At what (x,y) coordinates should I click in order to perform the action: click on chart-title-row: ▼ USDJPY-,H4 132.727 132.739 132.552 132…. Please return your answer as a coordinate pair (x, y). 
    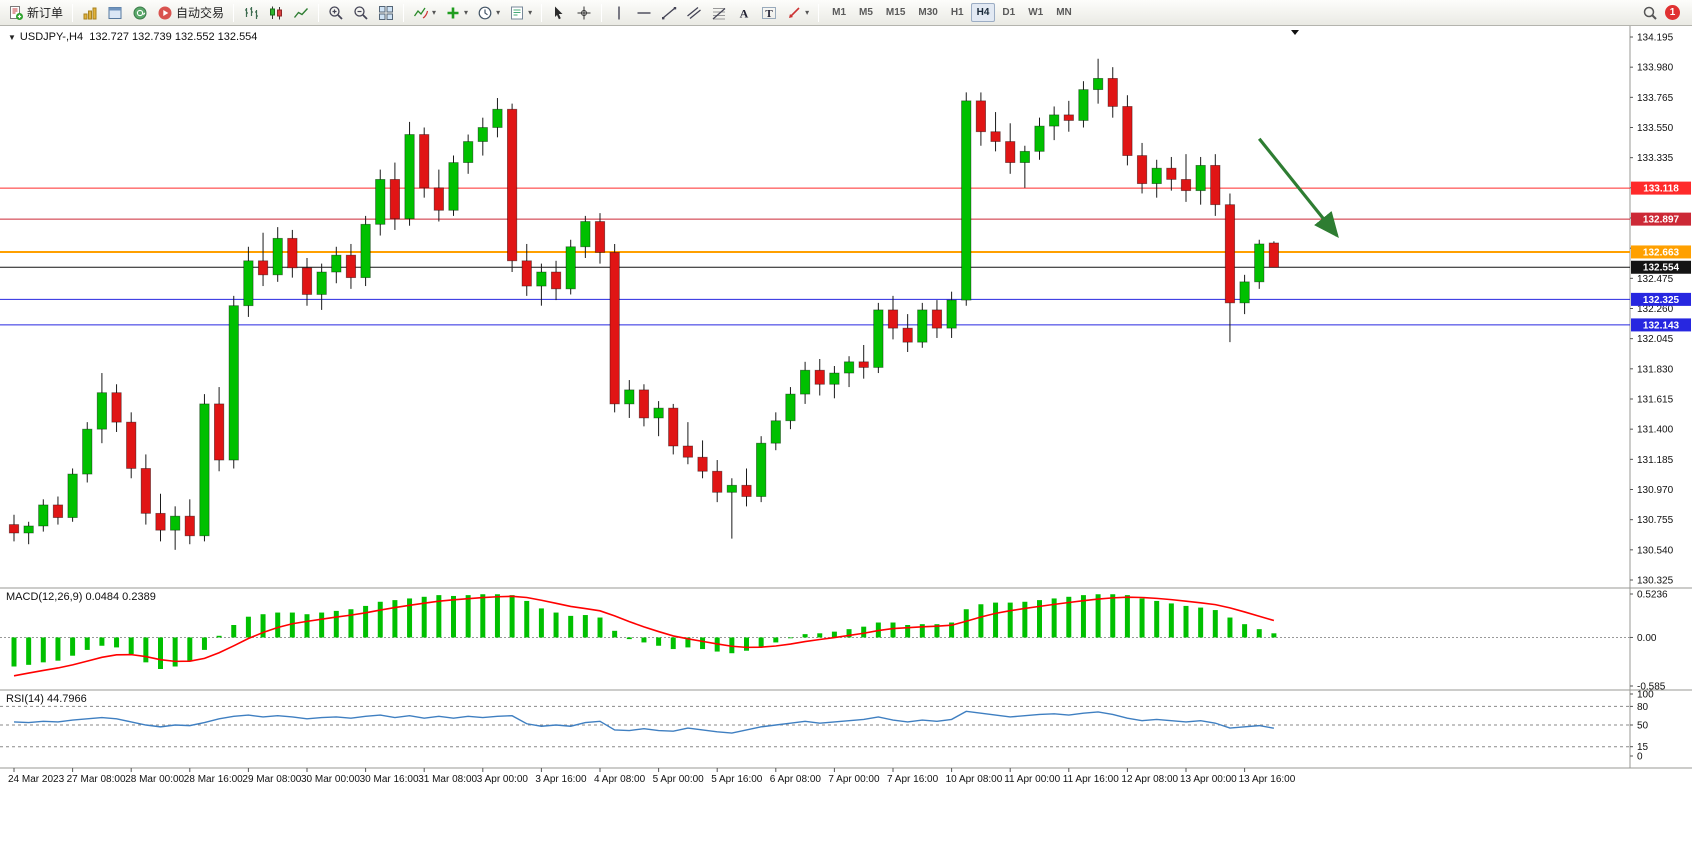
    Looking at the image, I should click on (132, 37).